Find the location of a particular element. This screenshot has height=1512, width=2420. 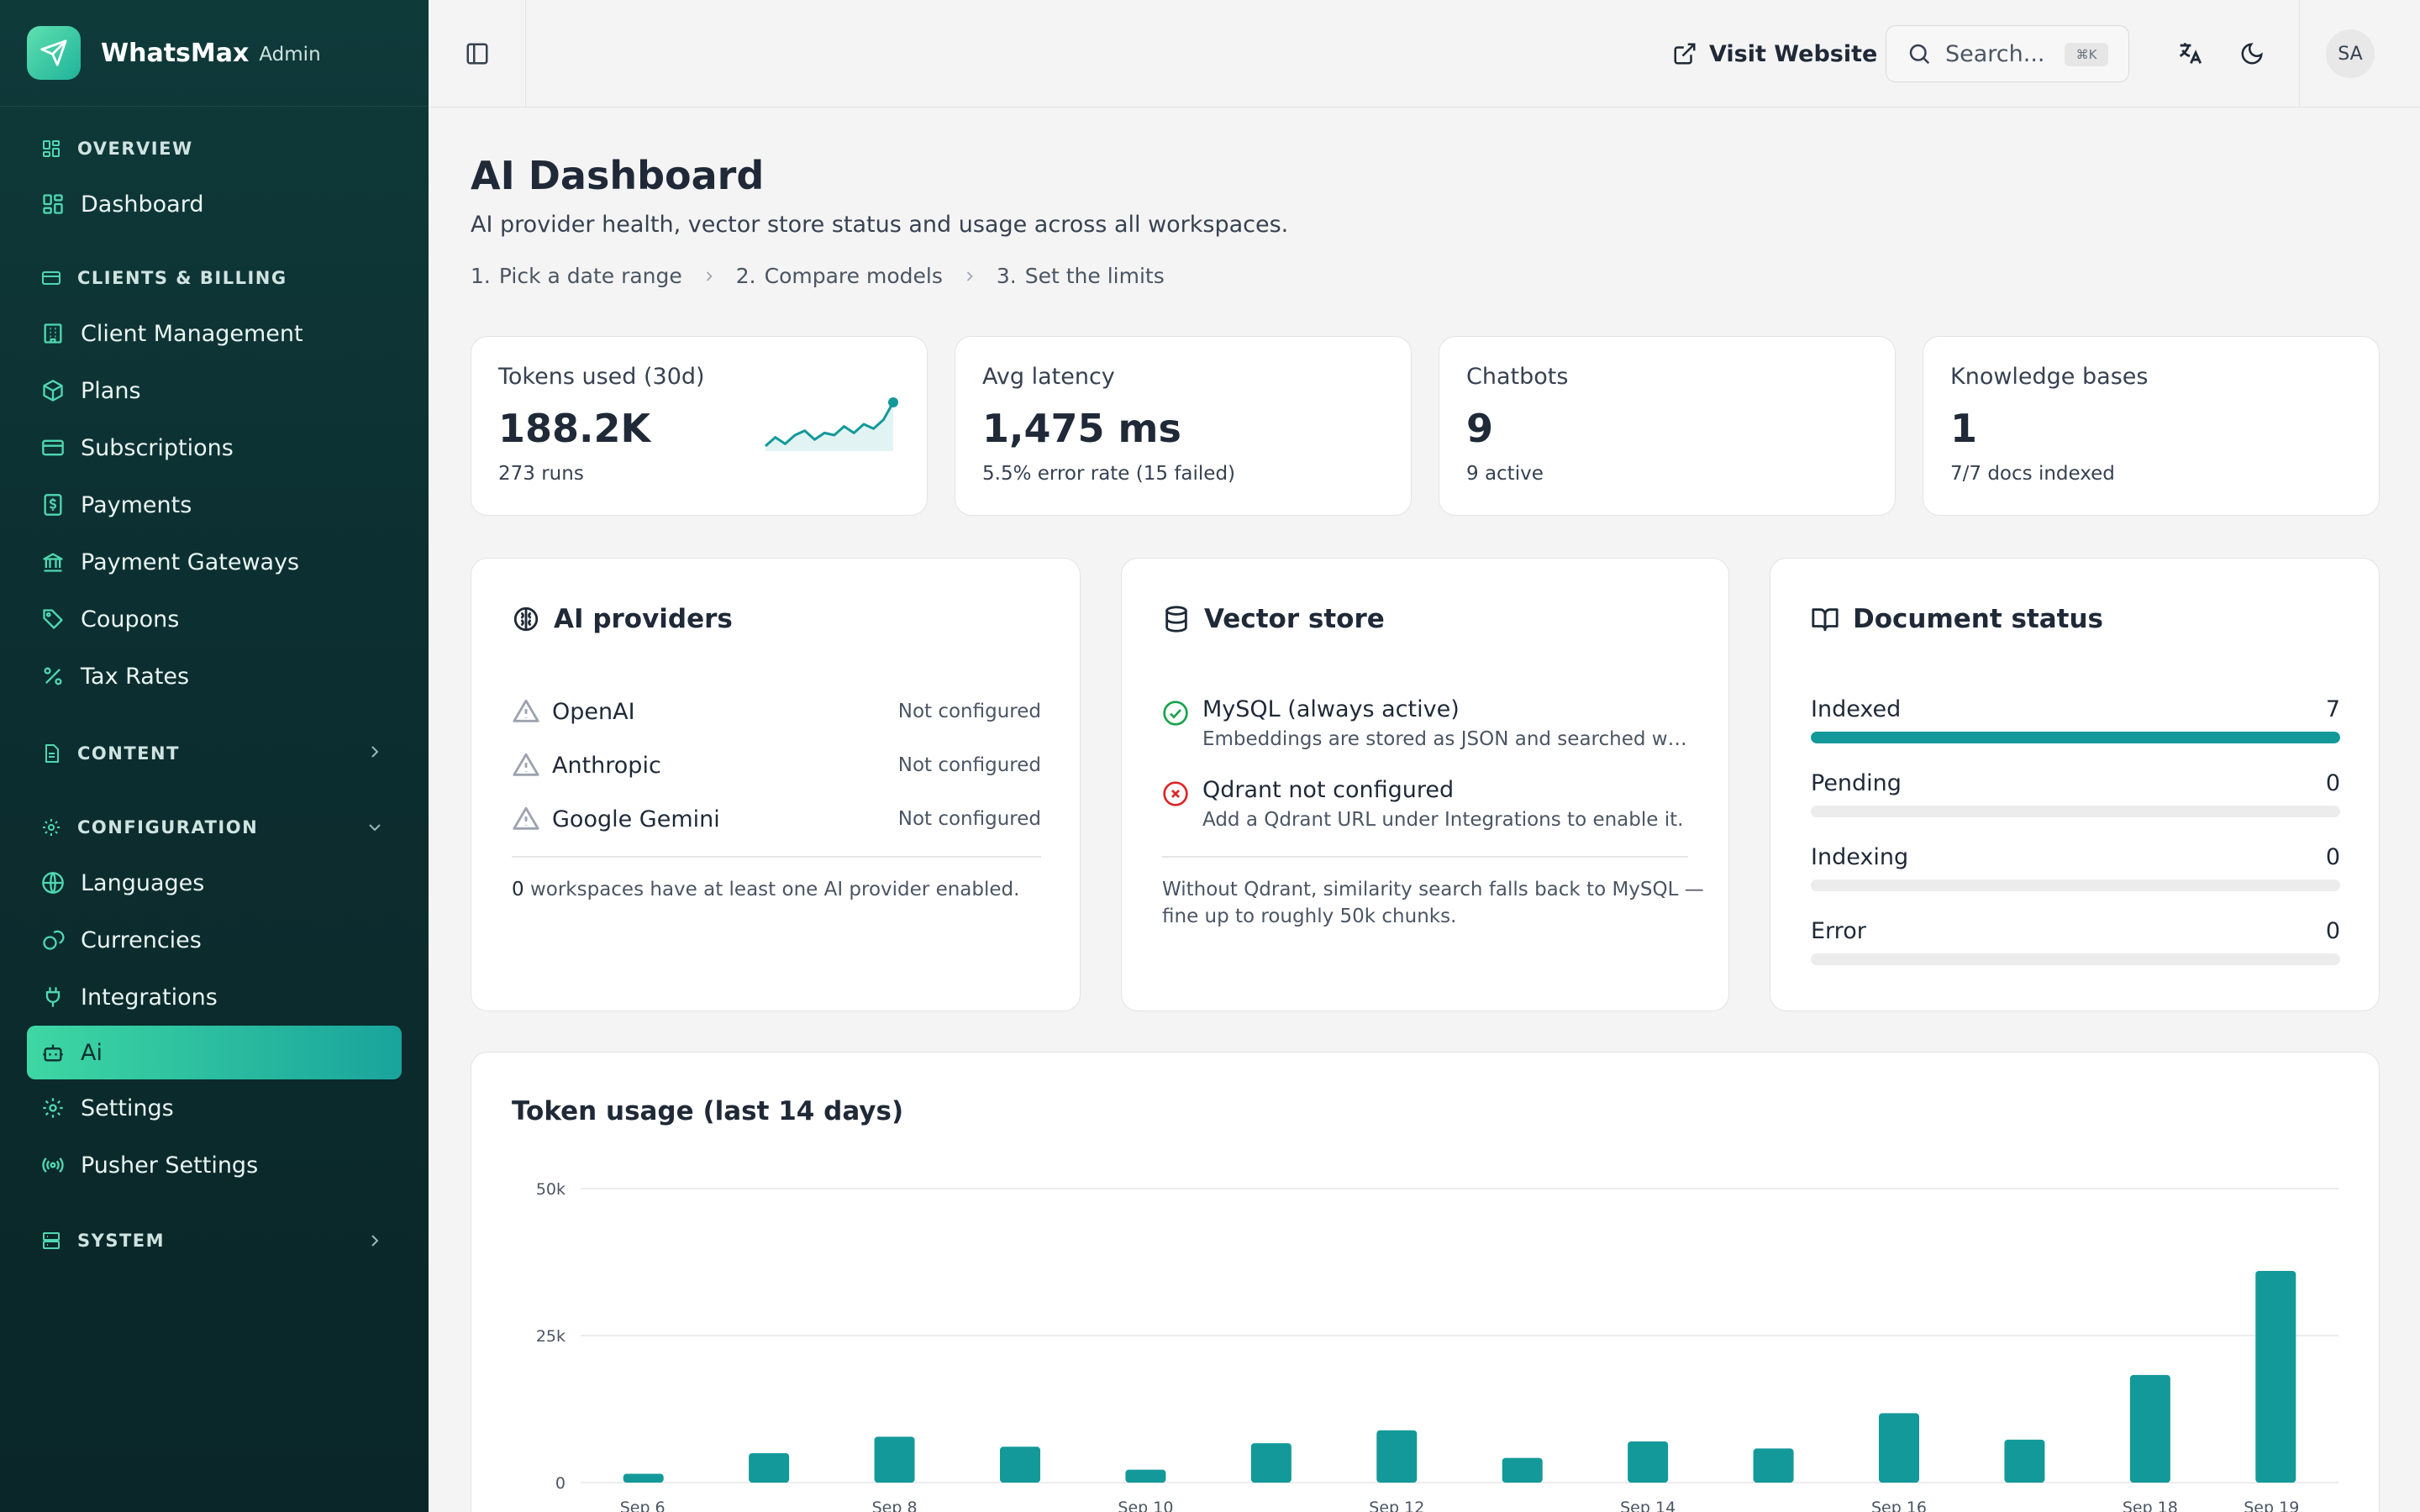

visit-website-link: Visit Website is located at coordinates (1774, 54).